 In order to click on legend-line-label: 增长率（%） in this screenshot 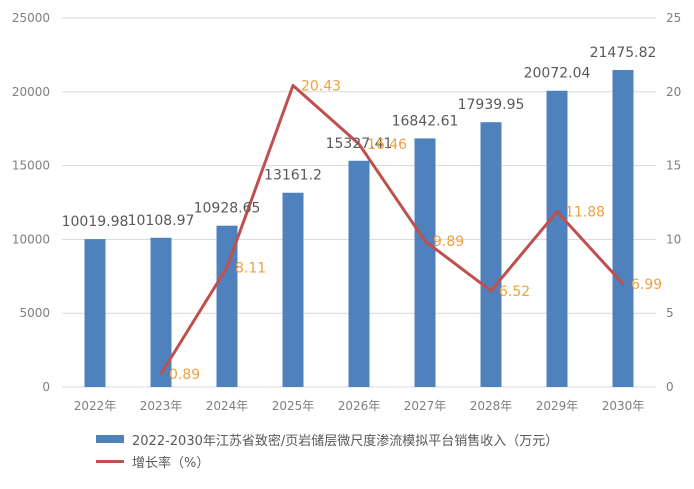, I will do `click(171, 463)`.